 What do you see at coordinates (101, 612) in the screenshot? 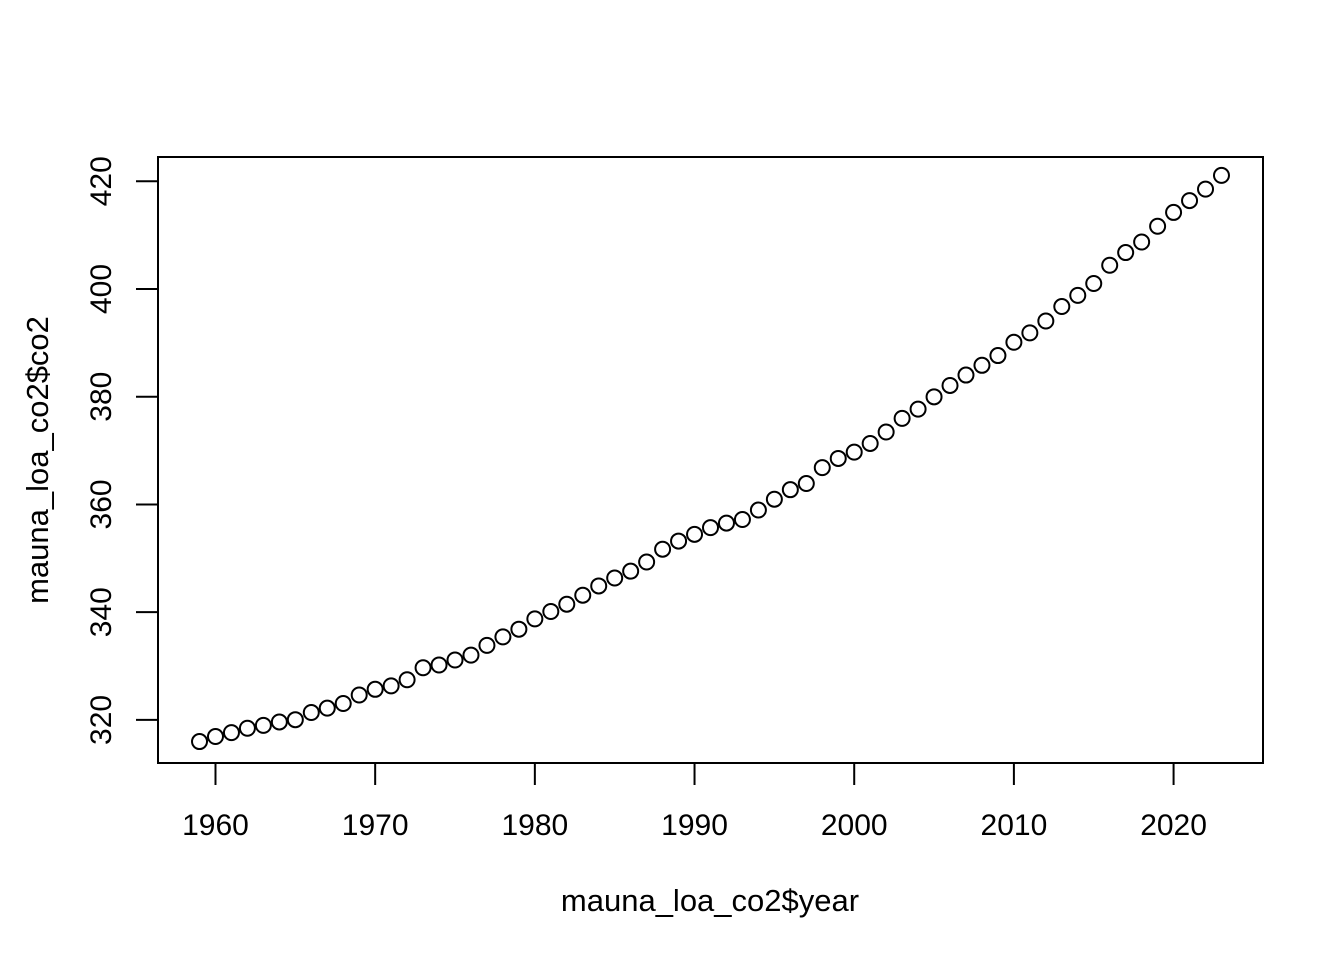
I see `y-tick-label: 340` at bounding box center [101, 612].